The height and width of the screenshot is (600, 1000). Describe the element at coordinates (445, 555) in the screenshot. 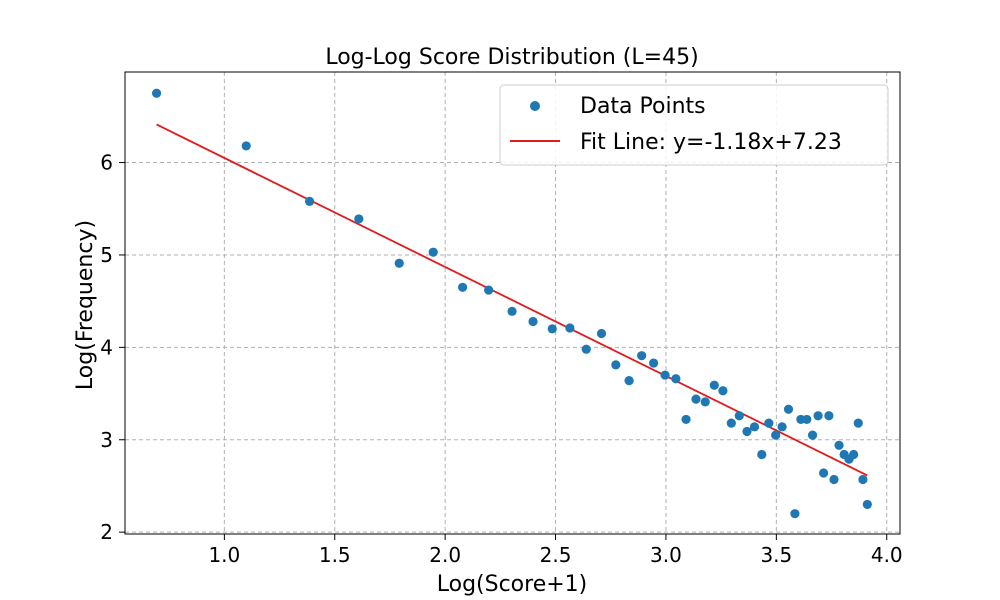

I see `x-tick-label: 2.0` at that location.